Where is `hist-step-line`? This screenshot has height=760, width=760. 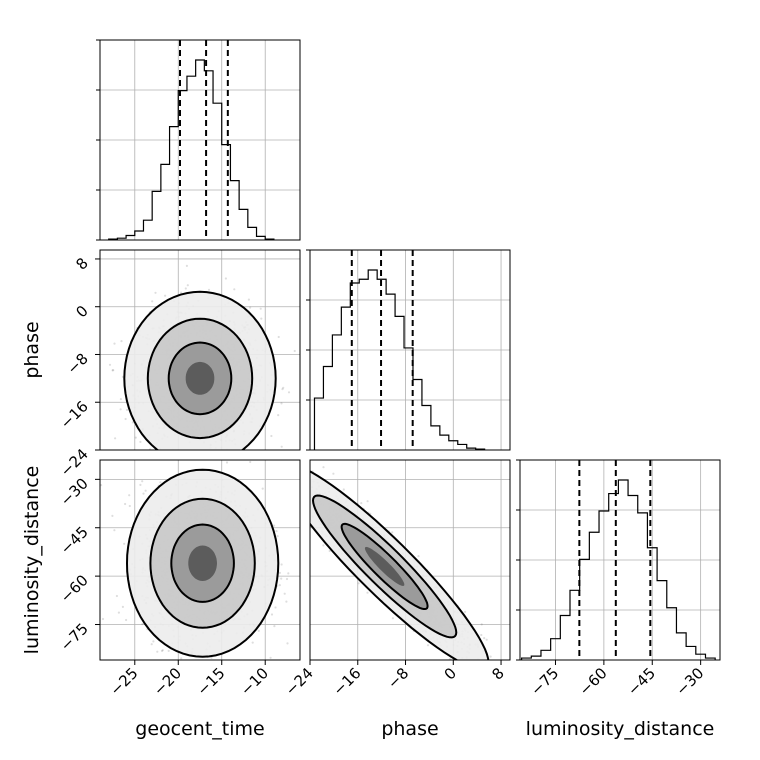
hist-step-line is located at coordinates (399, 359).